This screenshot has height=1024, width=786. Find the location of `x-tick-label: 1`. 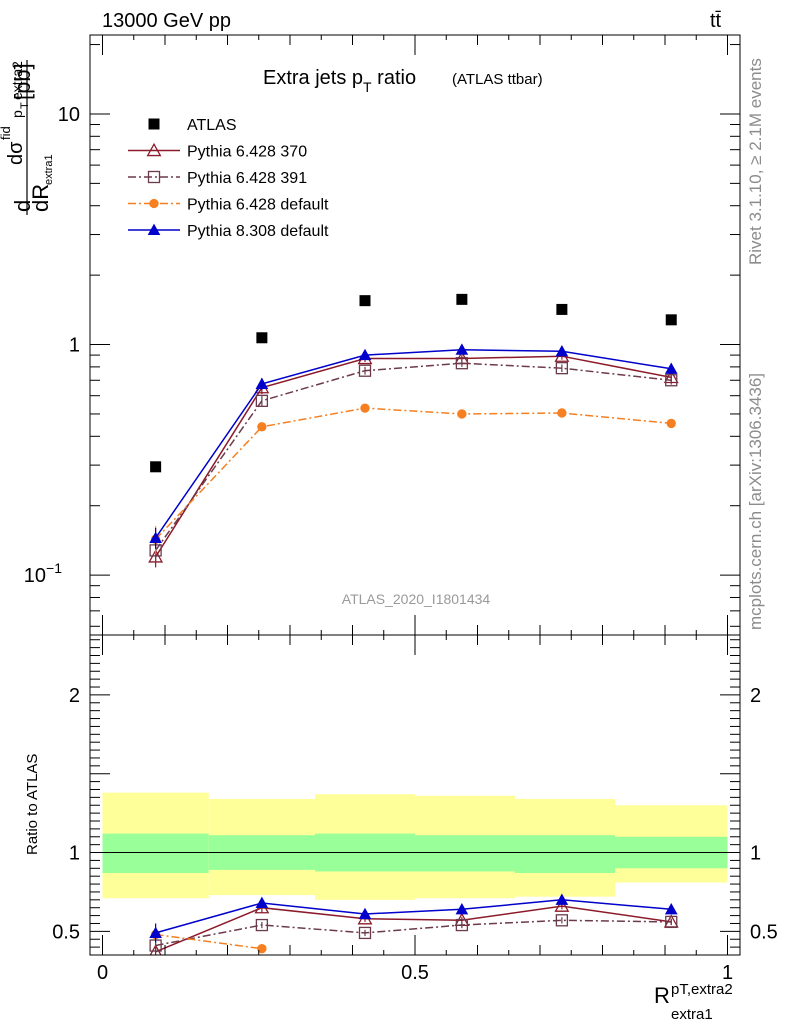

x-tick-label: 1 is located at coordinates (727, 973).